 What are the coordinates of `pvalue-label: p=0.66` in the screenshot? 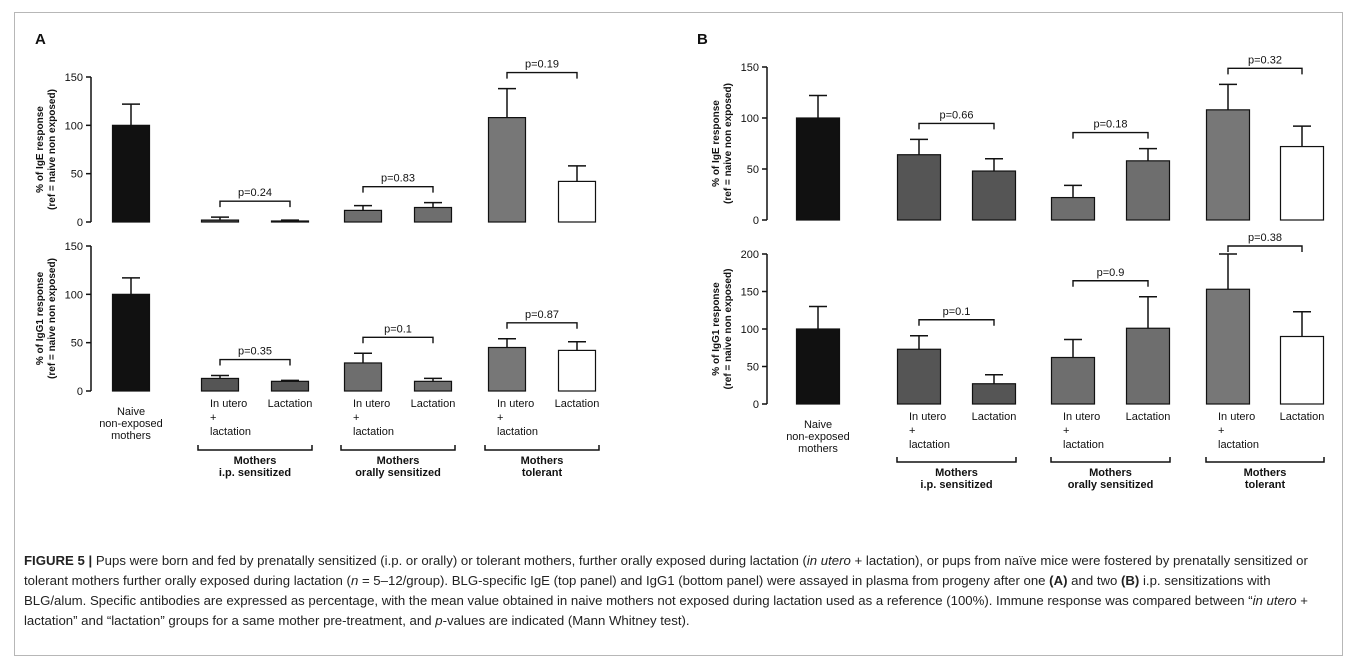 It's located at (957, 115).